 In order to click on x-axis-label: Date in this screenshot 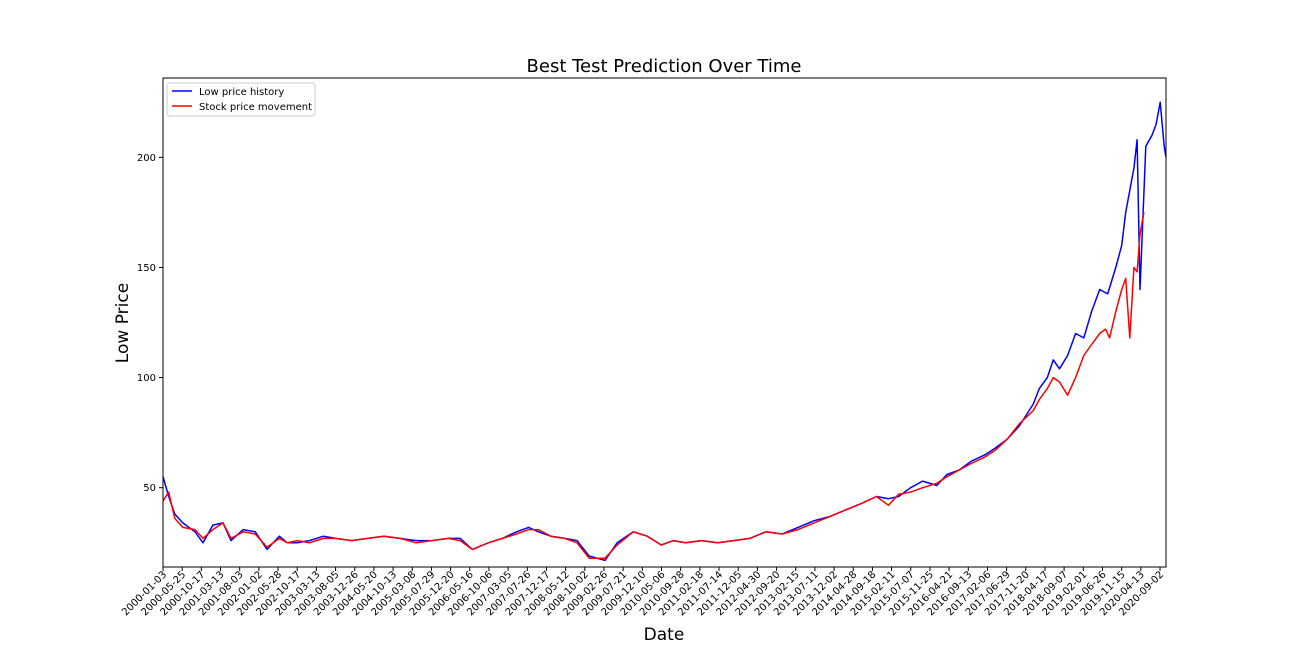, I will do `click(664, 635)`.